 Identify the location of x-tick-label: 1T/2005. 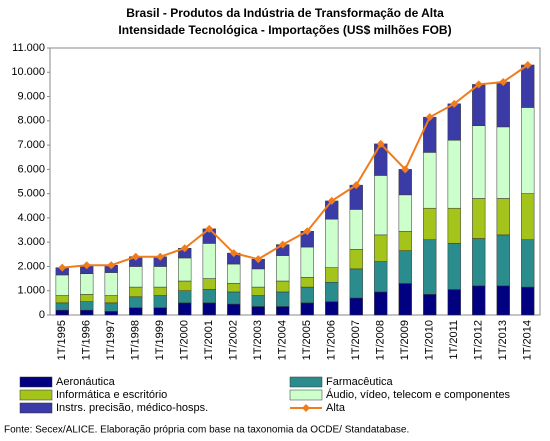
(307, 340).